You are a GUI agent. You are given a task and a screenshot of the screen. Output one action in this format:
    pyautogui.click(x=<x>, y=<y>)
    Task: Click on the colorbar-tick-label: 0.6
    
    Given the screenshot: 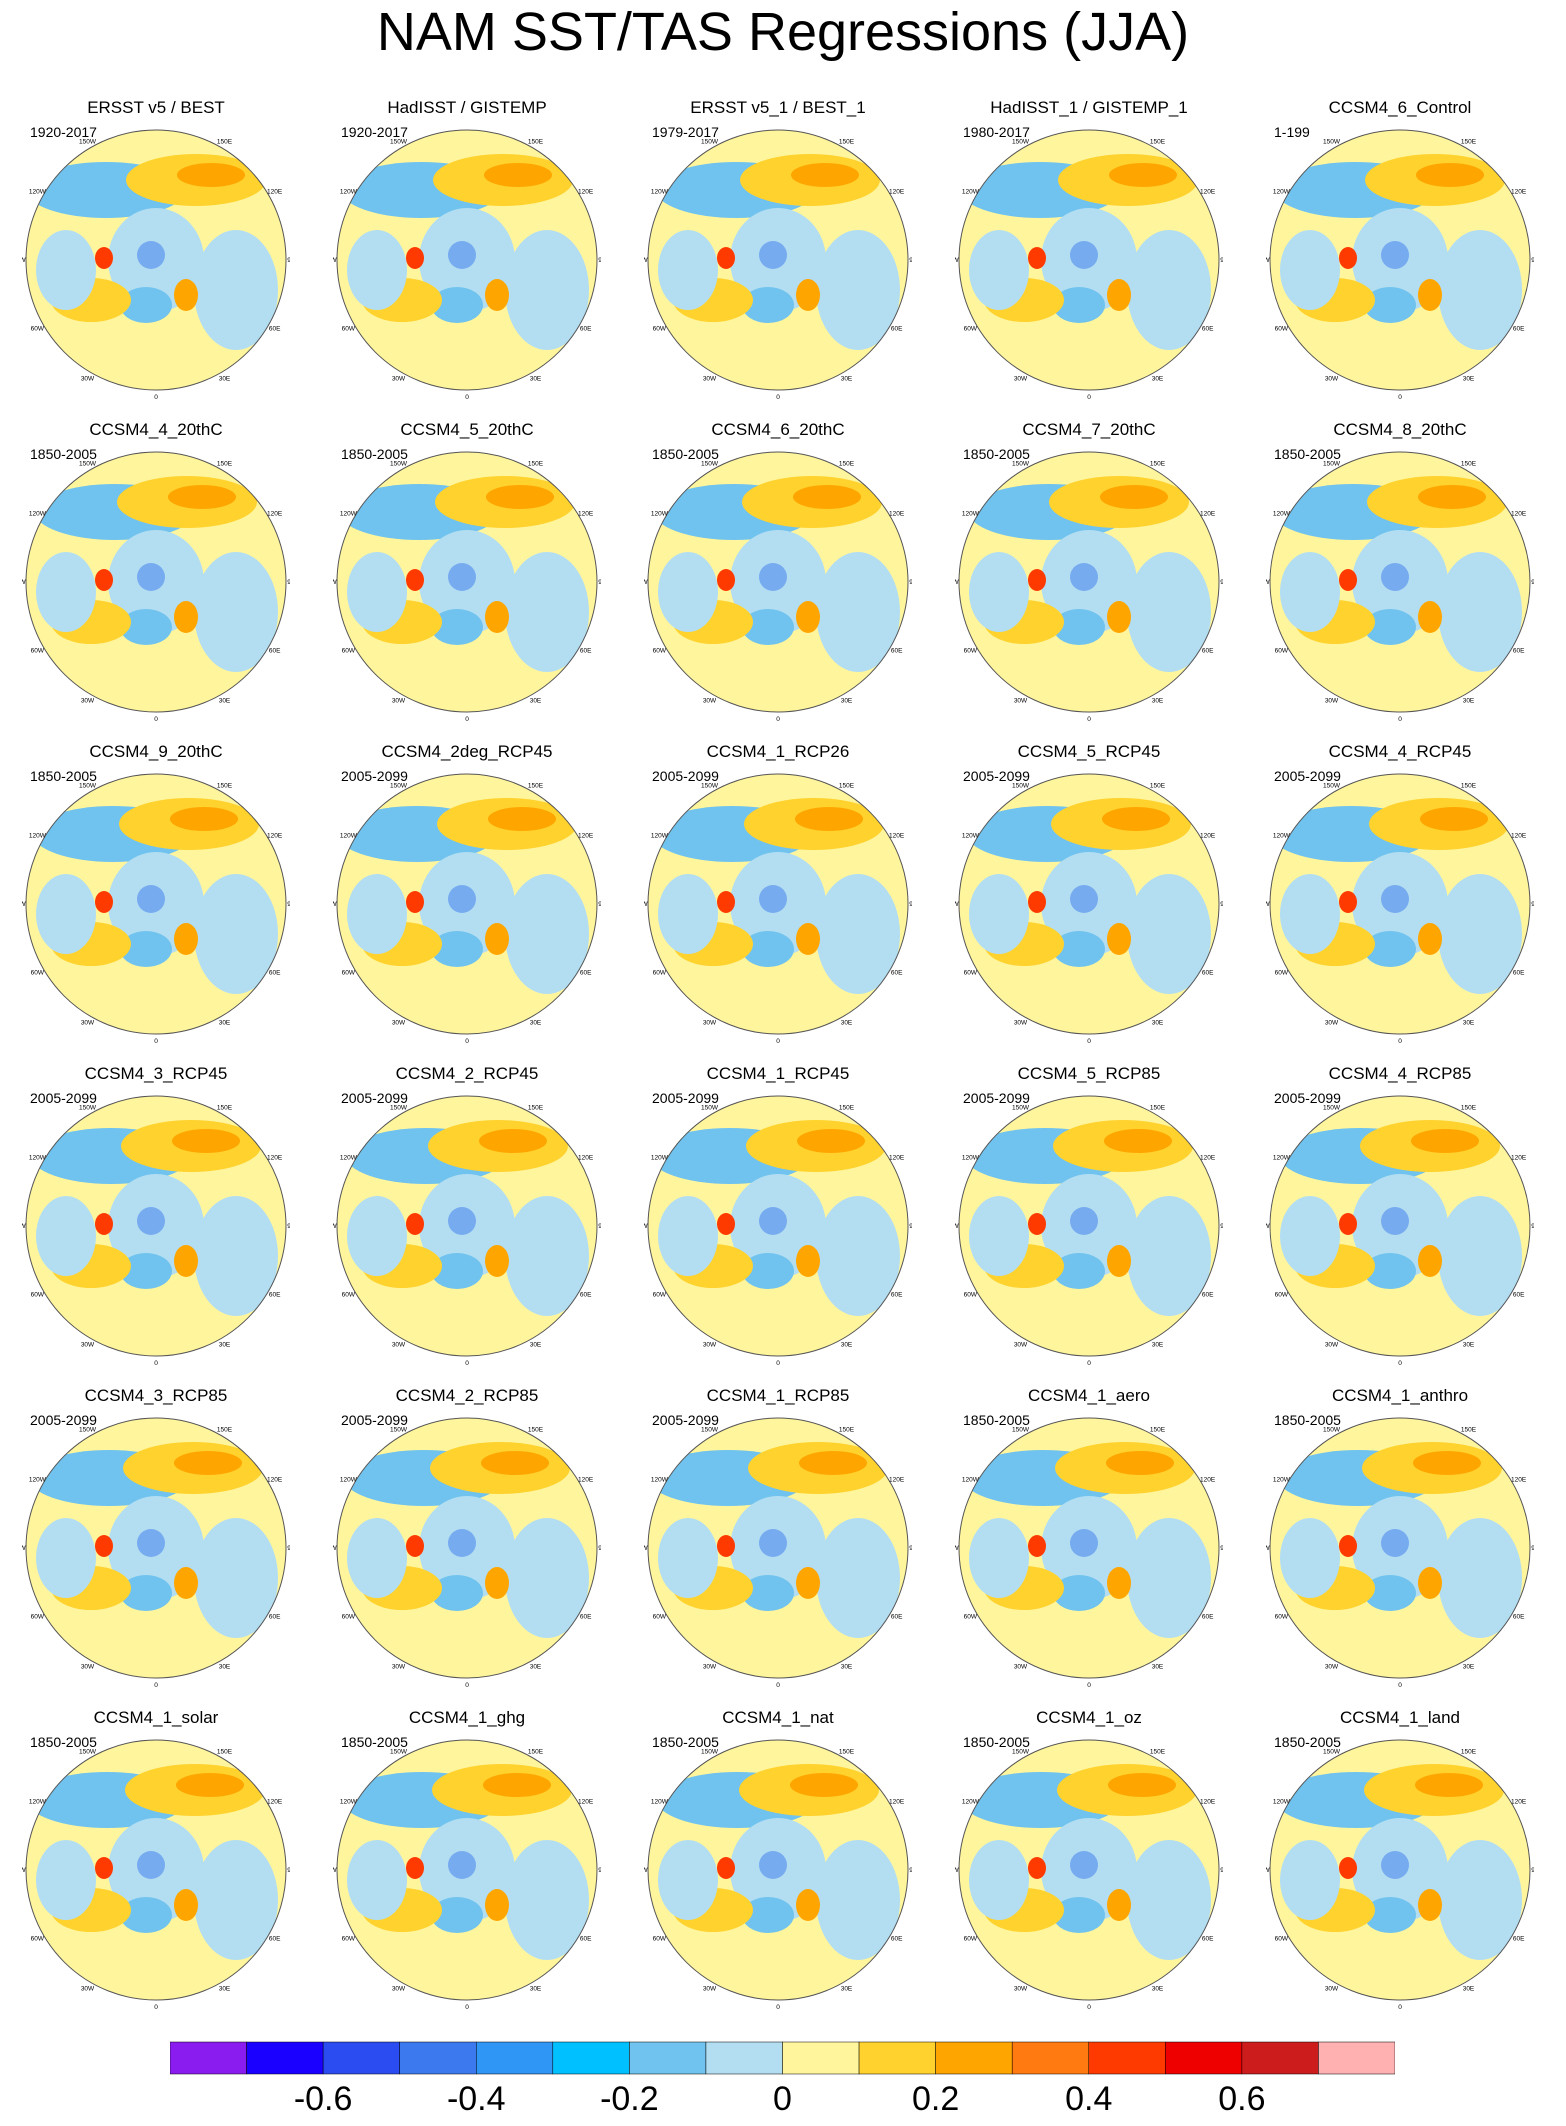 What is the action you would take?
    pyautogui.click(x=1242, y=2099)
    